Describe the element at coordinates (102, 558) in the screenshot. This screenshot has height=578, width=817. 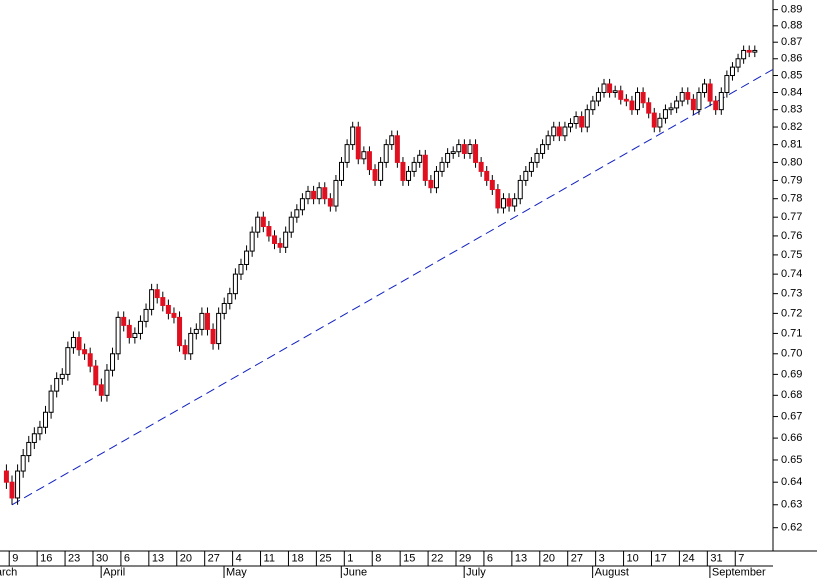
I see `x-tick-label: 30` at that location.